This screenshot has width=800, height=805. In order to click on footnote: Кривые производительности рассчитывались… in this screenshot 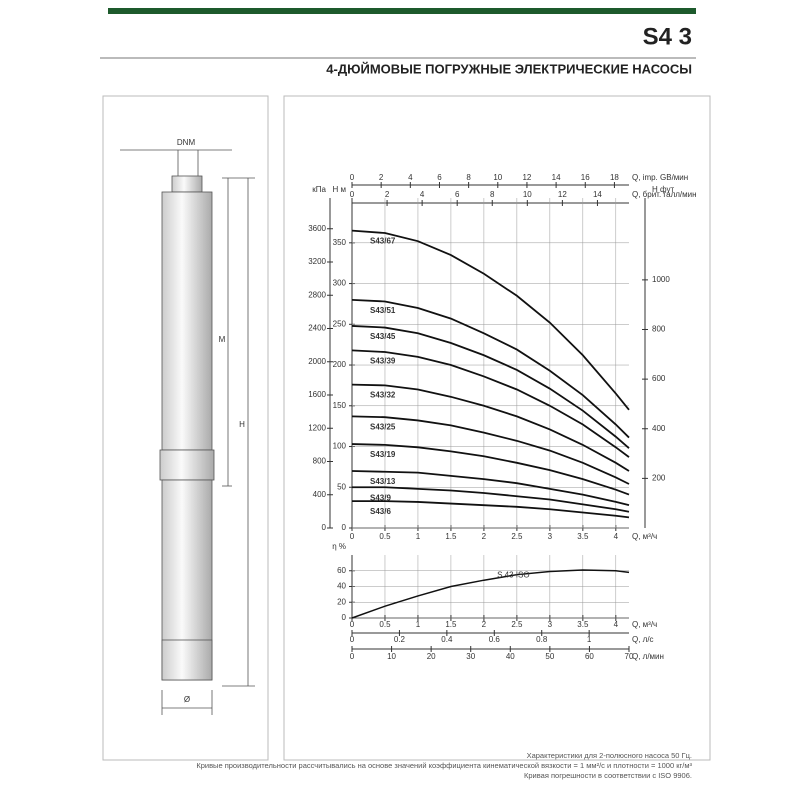, I will do `click(444, 765)`.